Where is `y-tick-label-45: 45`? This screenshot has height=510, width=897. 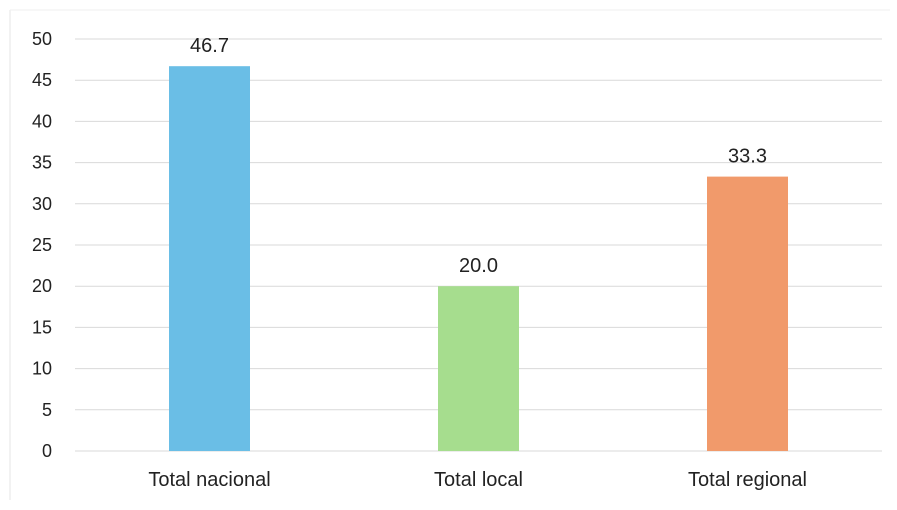
y-tick-label-45: 45 is located at coordinates (42, 80).